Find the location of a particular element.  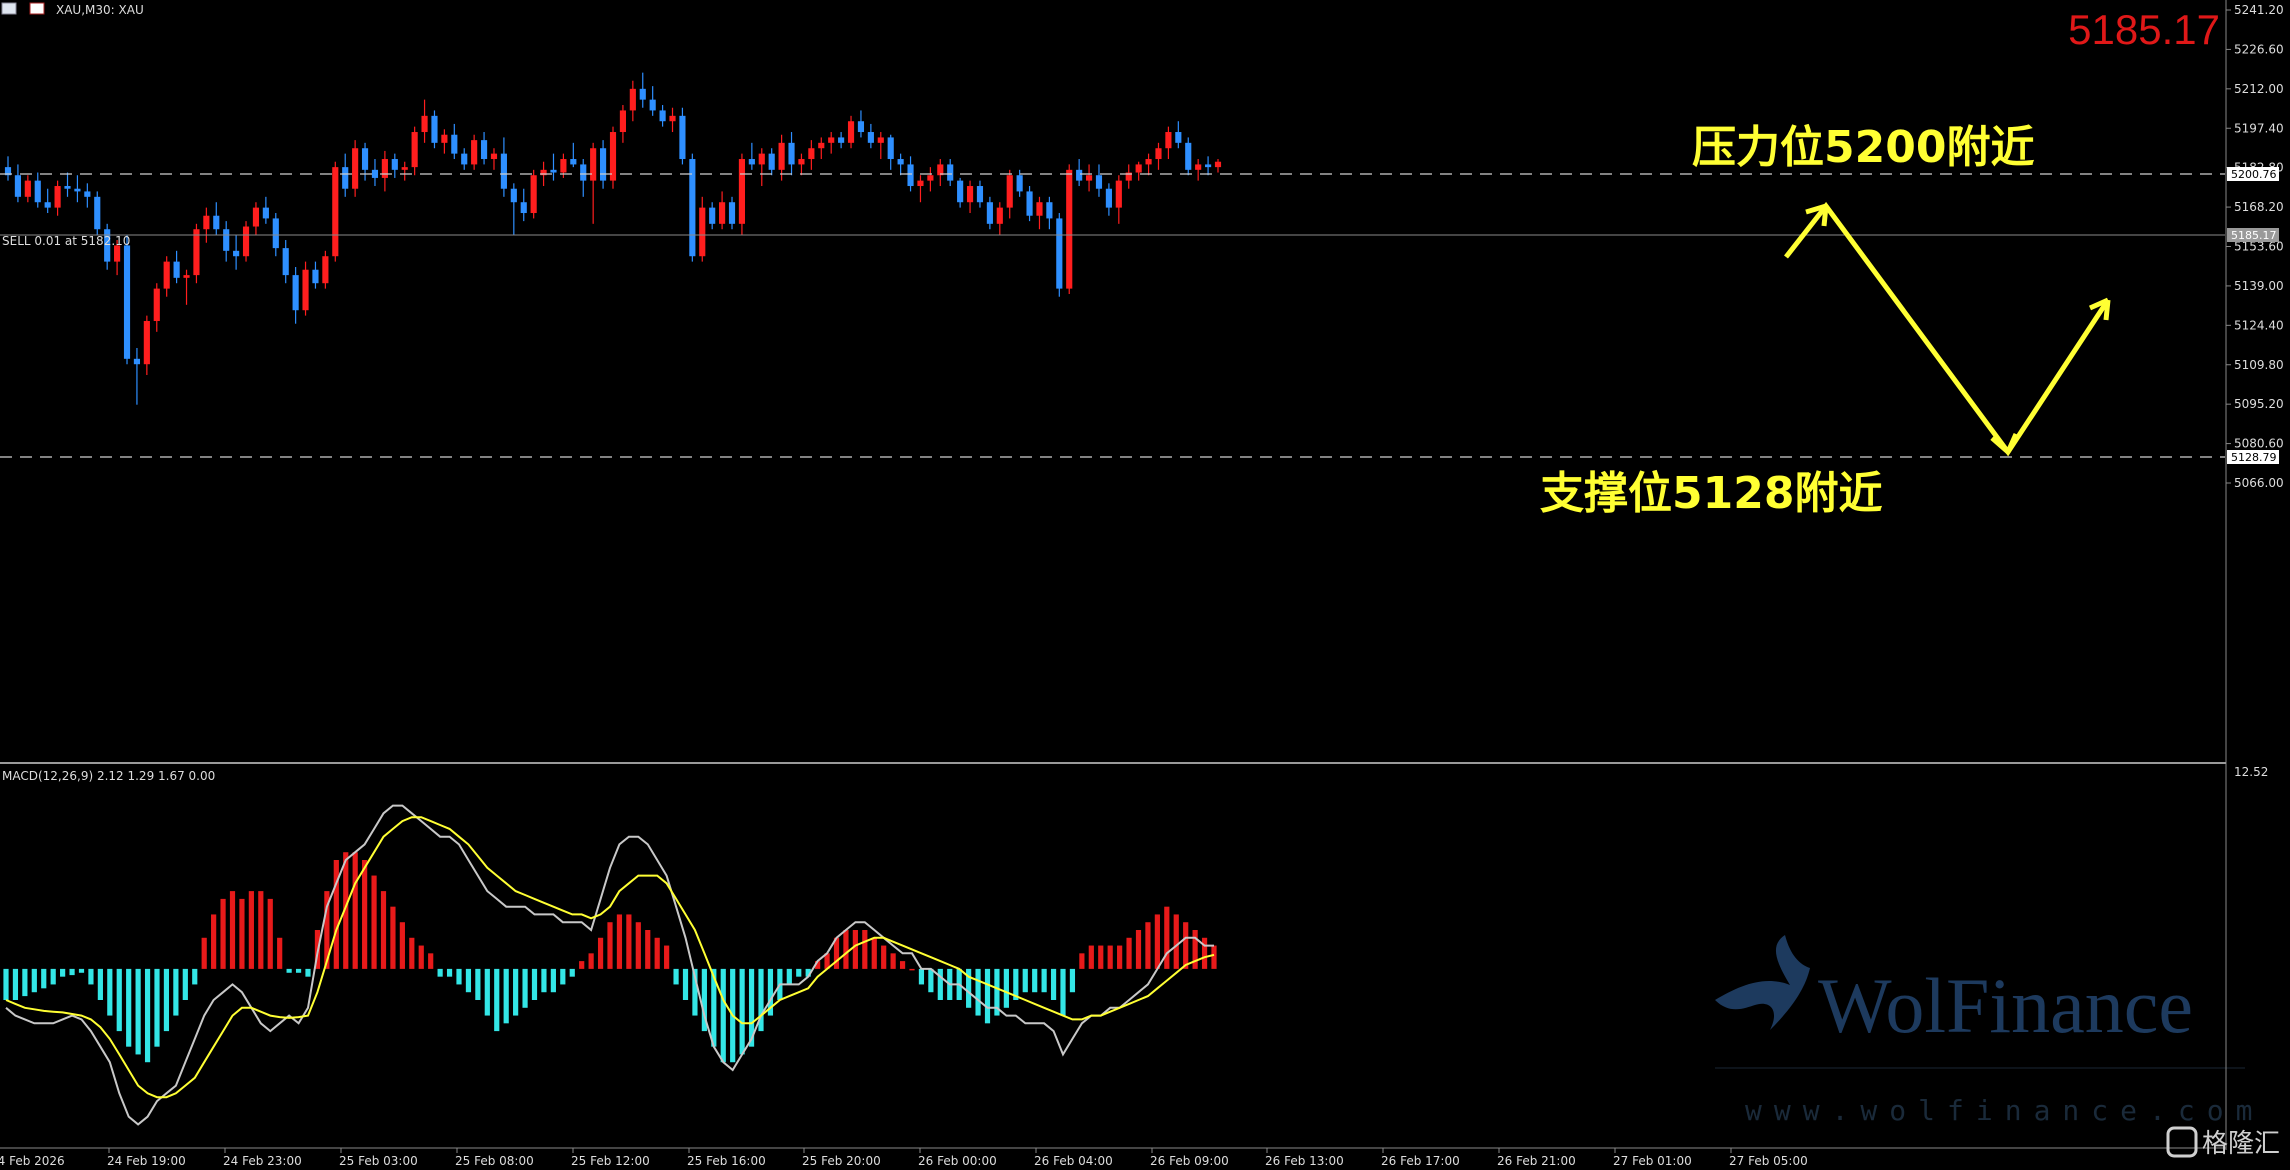

current-tag-bg is located at coordinates (2253, 235).